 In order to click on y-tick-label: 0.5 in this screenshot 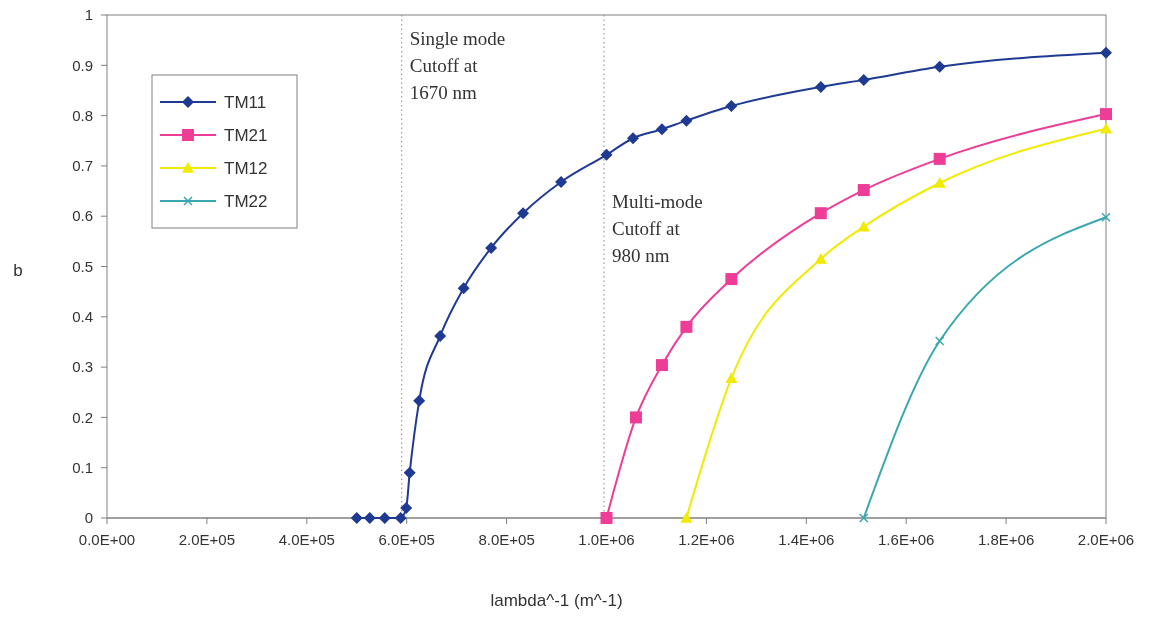, I will do `click(82, 266)`.